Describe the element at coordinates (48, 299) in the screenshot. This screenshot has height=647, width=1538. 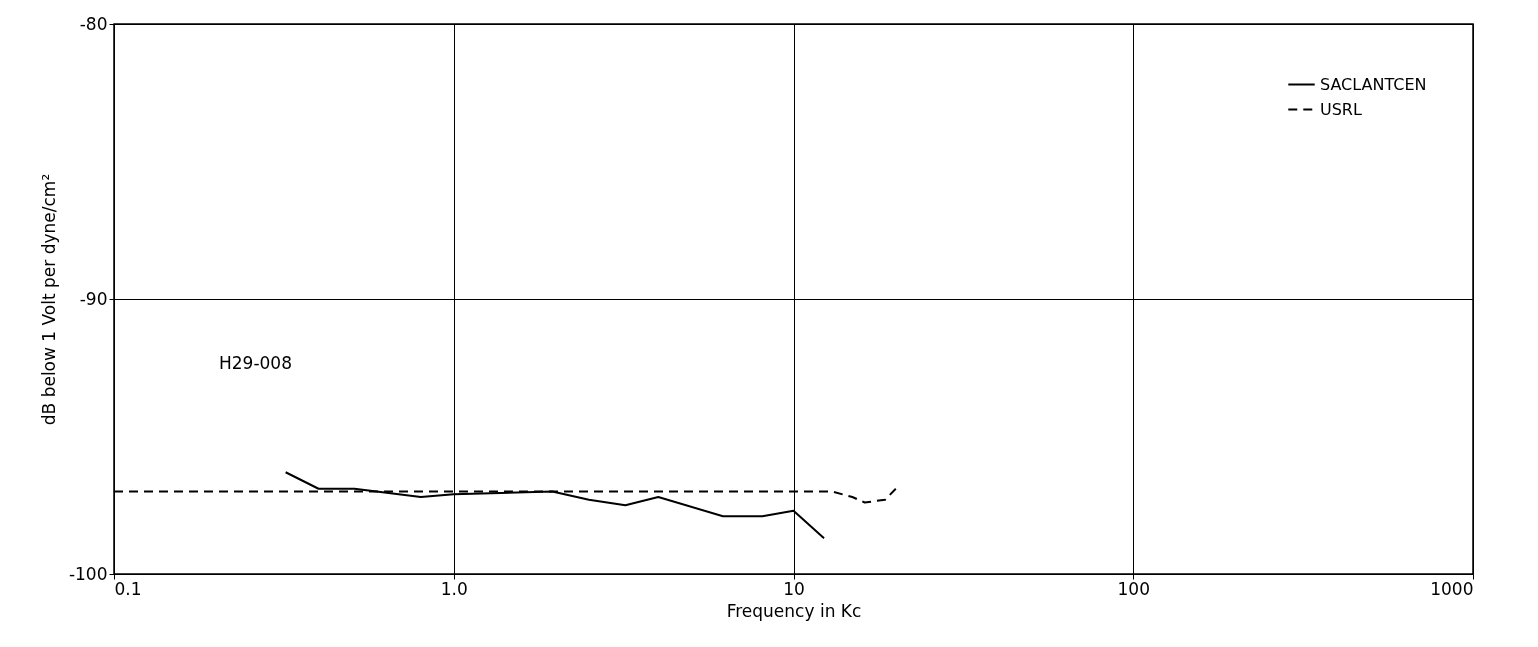
I see `y-axis-title: dB below 1 Volt per dyne/cm²` at that location.